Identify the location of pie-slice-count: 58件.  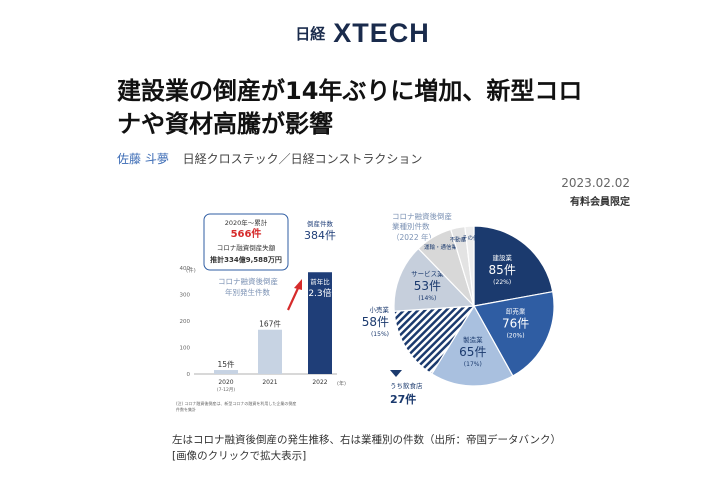
(375, 322).